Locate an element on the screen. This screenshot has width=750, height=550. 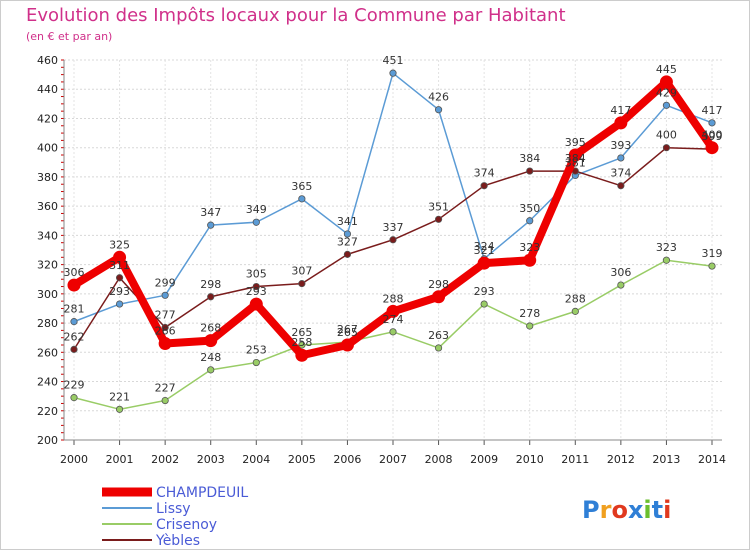
data-label-lissy: 393 is located at coordinates (620, 145).